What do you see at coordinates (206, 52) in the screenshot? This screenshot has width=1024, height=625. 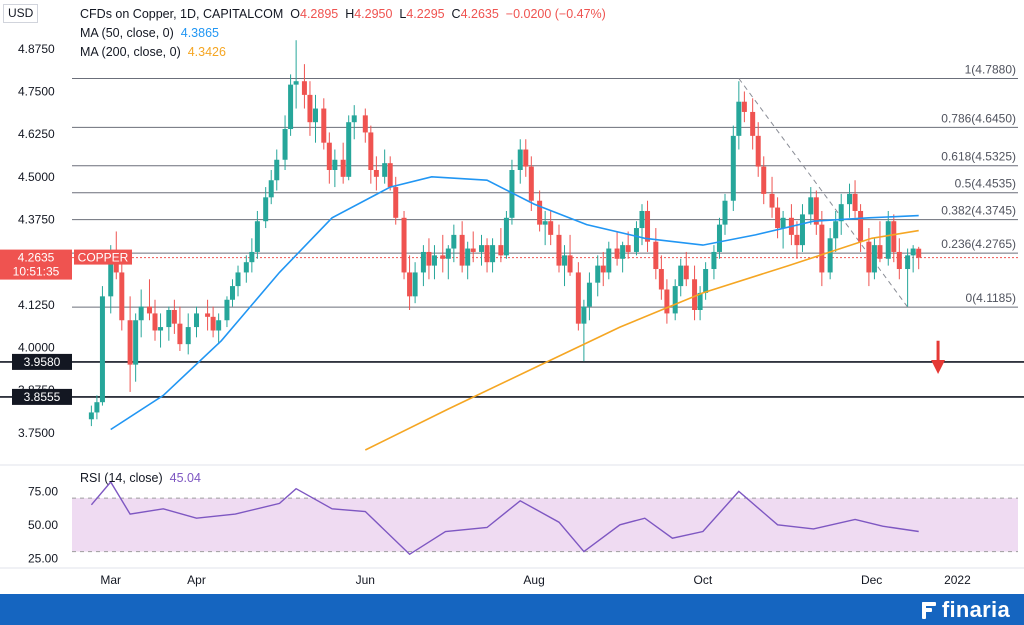 I see `ma200-value: 4.3426` at bounding box center [206, 52].